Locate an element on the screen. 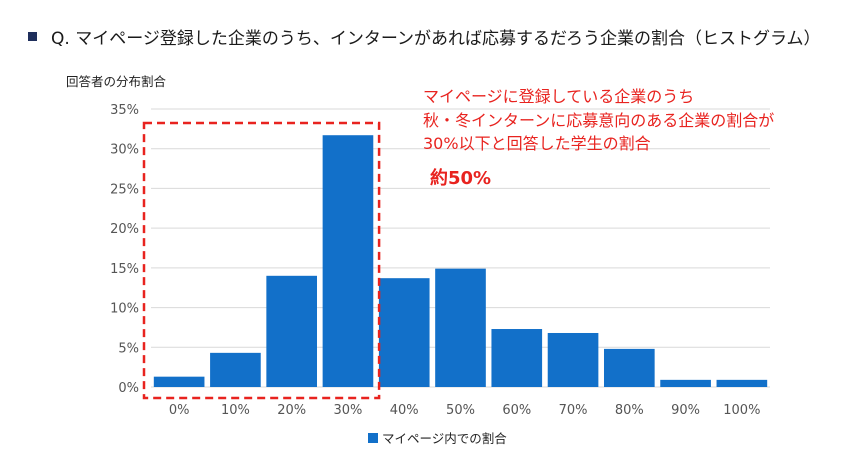 The height and width of the screenshot is (453, 861). y-tick-label: 25% is located at coordinates (124, 189).